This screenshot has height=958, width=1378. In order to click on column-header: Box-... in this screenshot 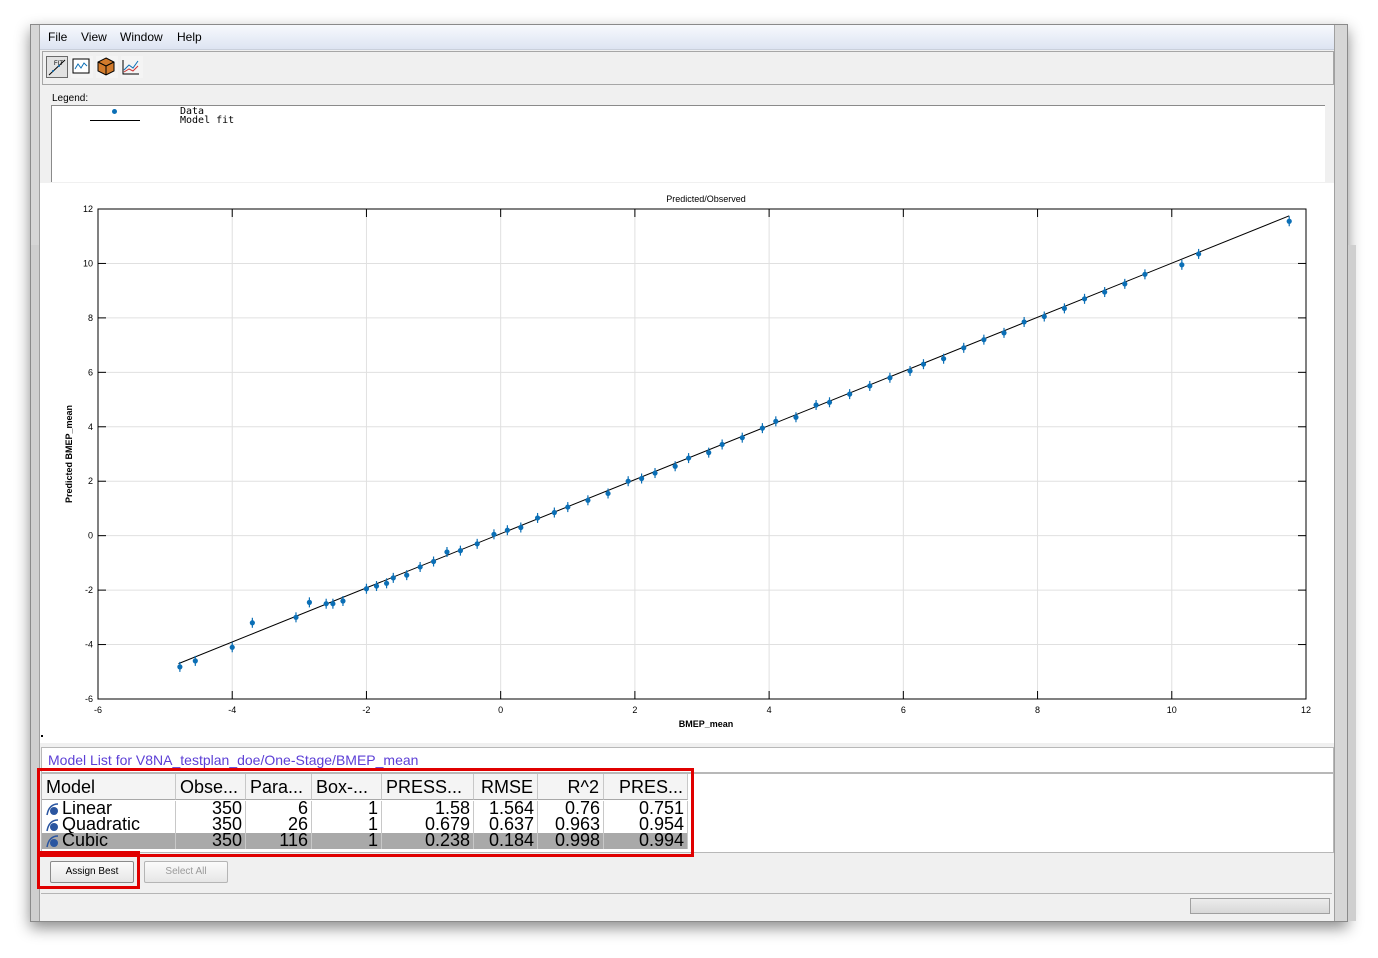, I will do `click(347, 787)`.